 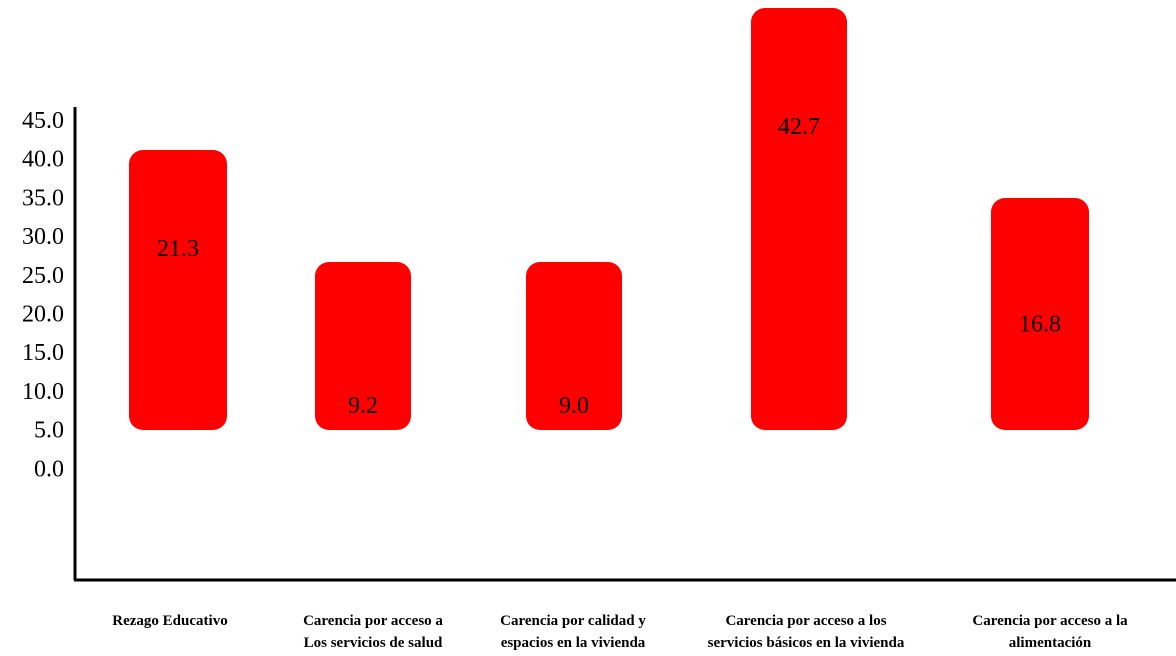 What do you see at coordinates (43, 392) in the screenshot?
I see `y-tick-label: 10.0` at bounding box center [43, 392].